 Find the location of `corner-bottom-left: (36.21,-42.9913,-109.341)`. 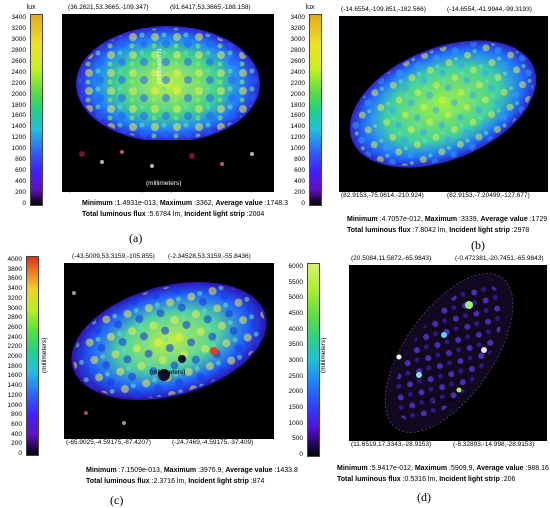

corner-bottom-left: (36.21,-42.9913,-109.341) is located at coordinates (106, 189).